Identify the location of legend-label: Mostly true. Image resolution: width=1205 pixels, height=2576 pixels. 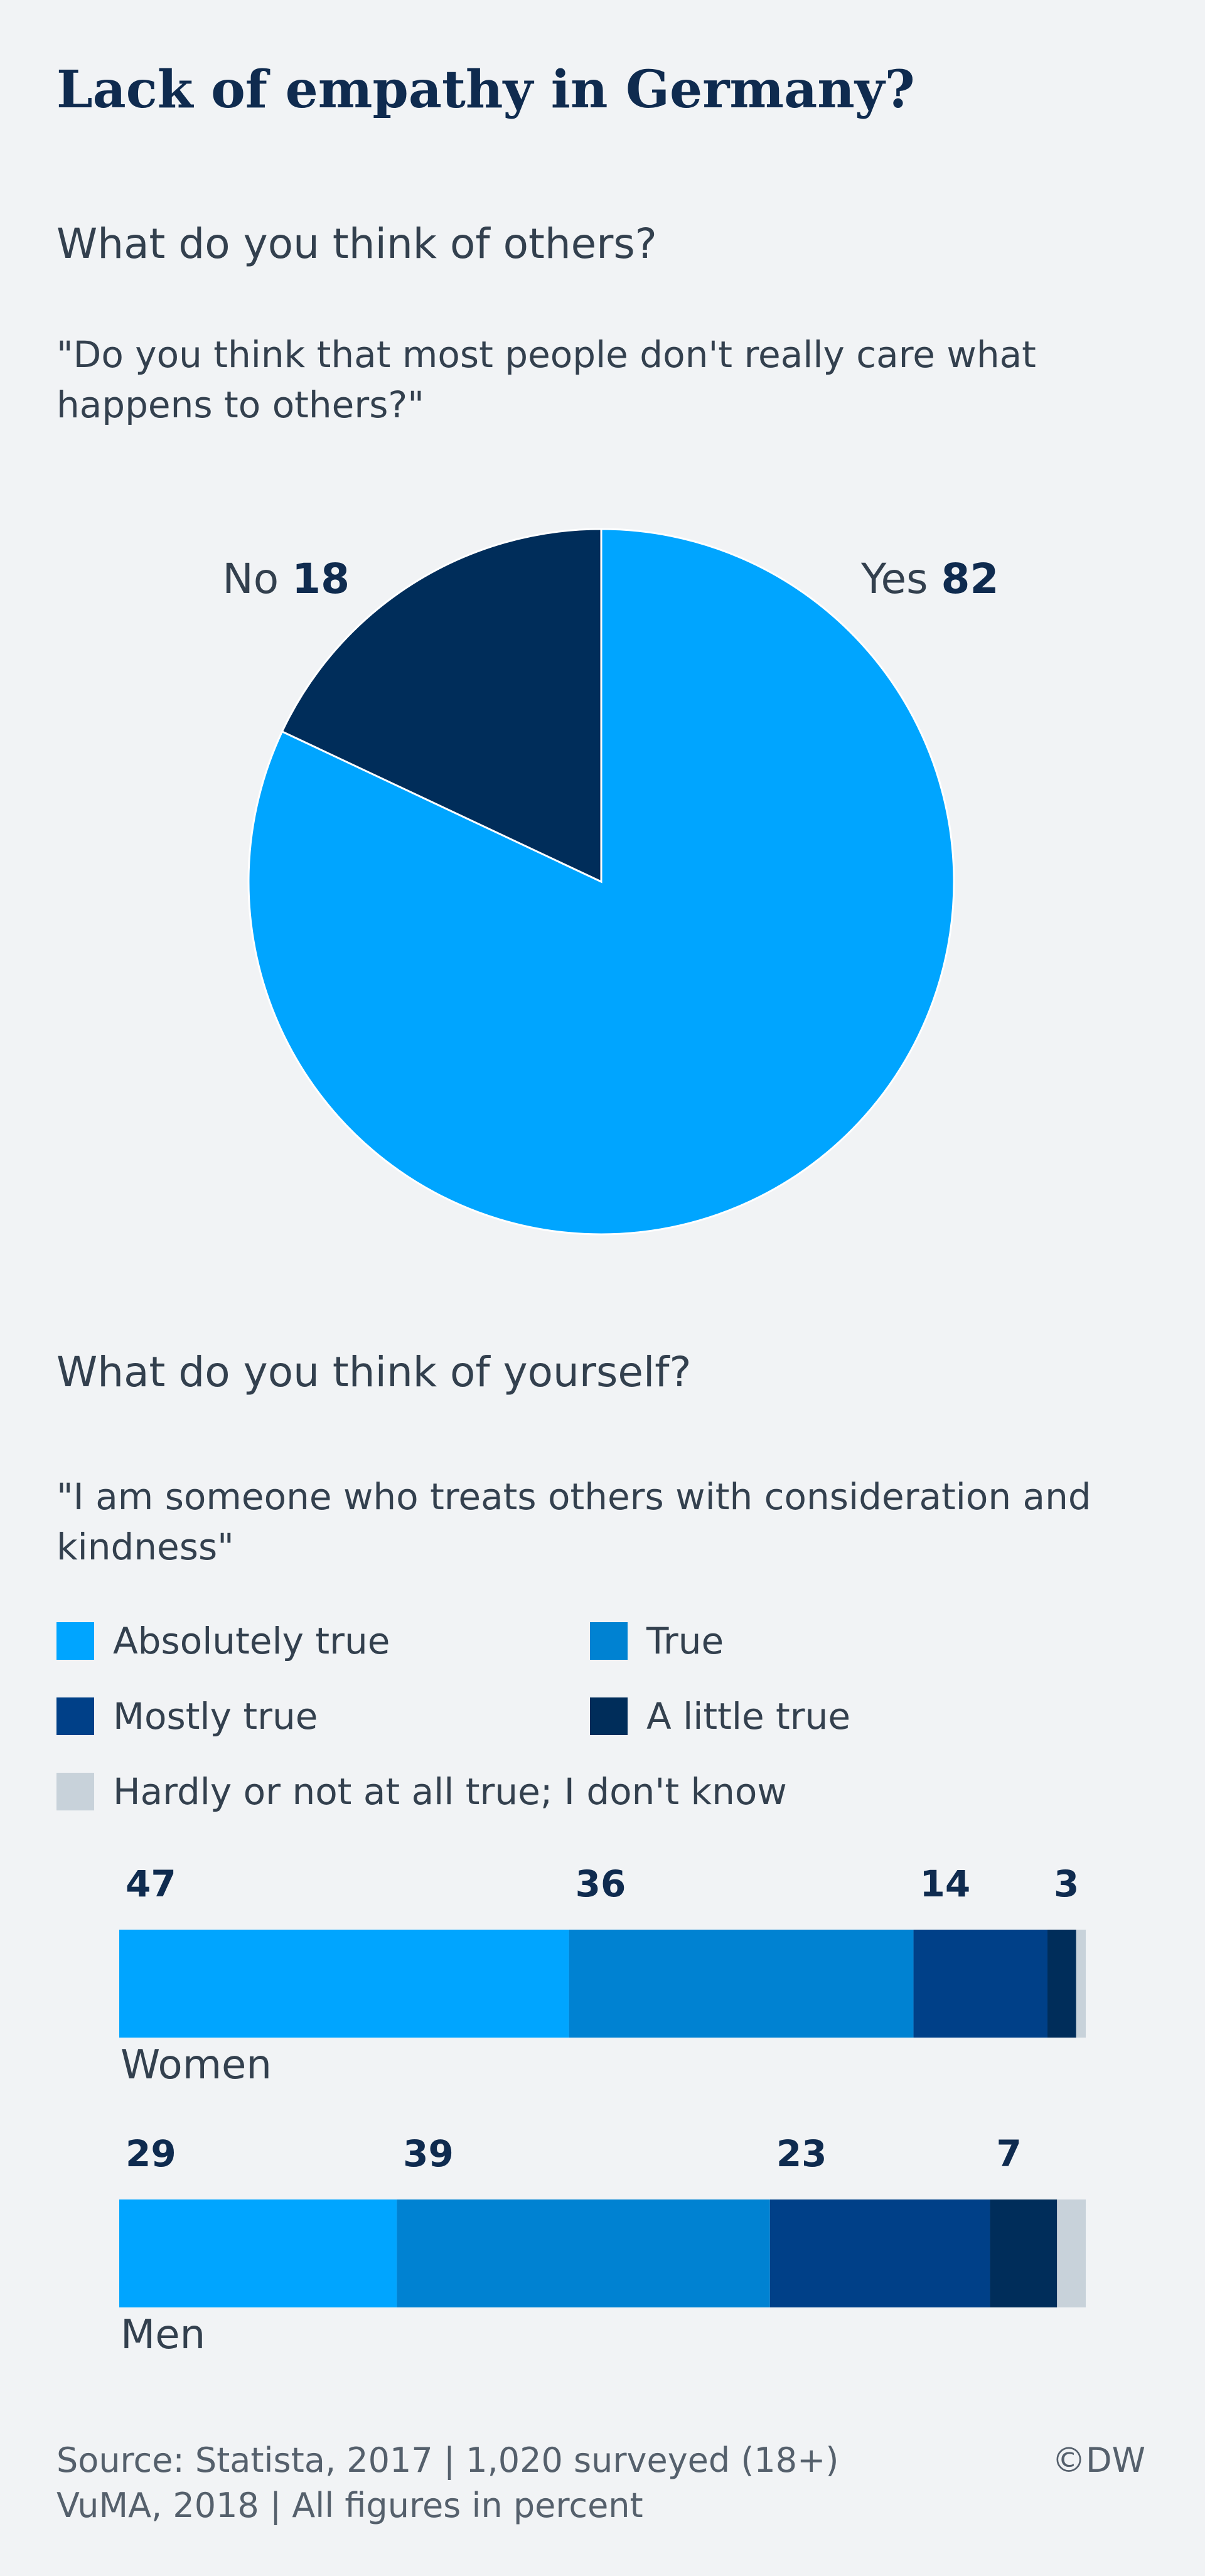
(215, 1717).